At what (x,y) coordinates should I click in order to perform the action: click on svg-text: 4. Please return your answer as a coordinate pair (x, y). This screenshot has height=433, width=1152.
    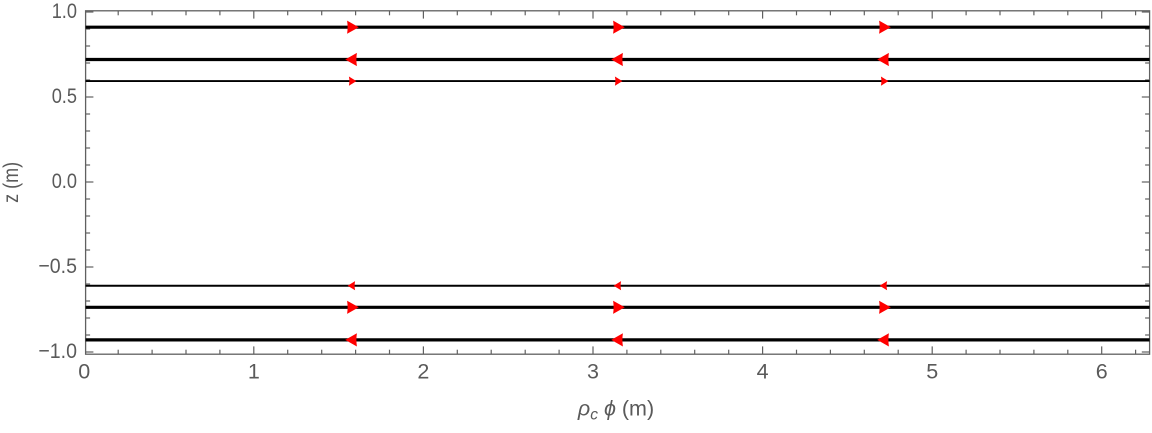
    Looking at the image, I should click on (763, 371).